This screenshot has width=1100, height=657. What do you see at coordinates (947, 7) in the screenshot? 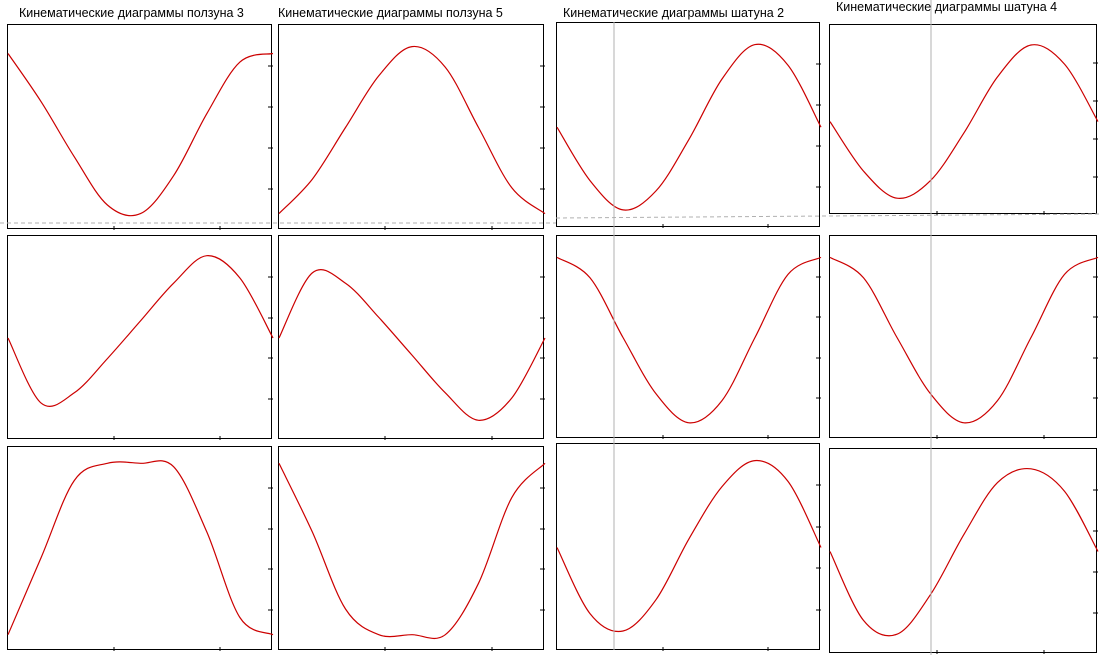
I see `title-col-4: Кинематические диаграммы шатуна 4` at bounding box center [947, 7].